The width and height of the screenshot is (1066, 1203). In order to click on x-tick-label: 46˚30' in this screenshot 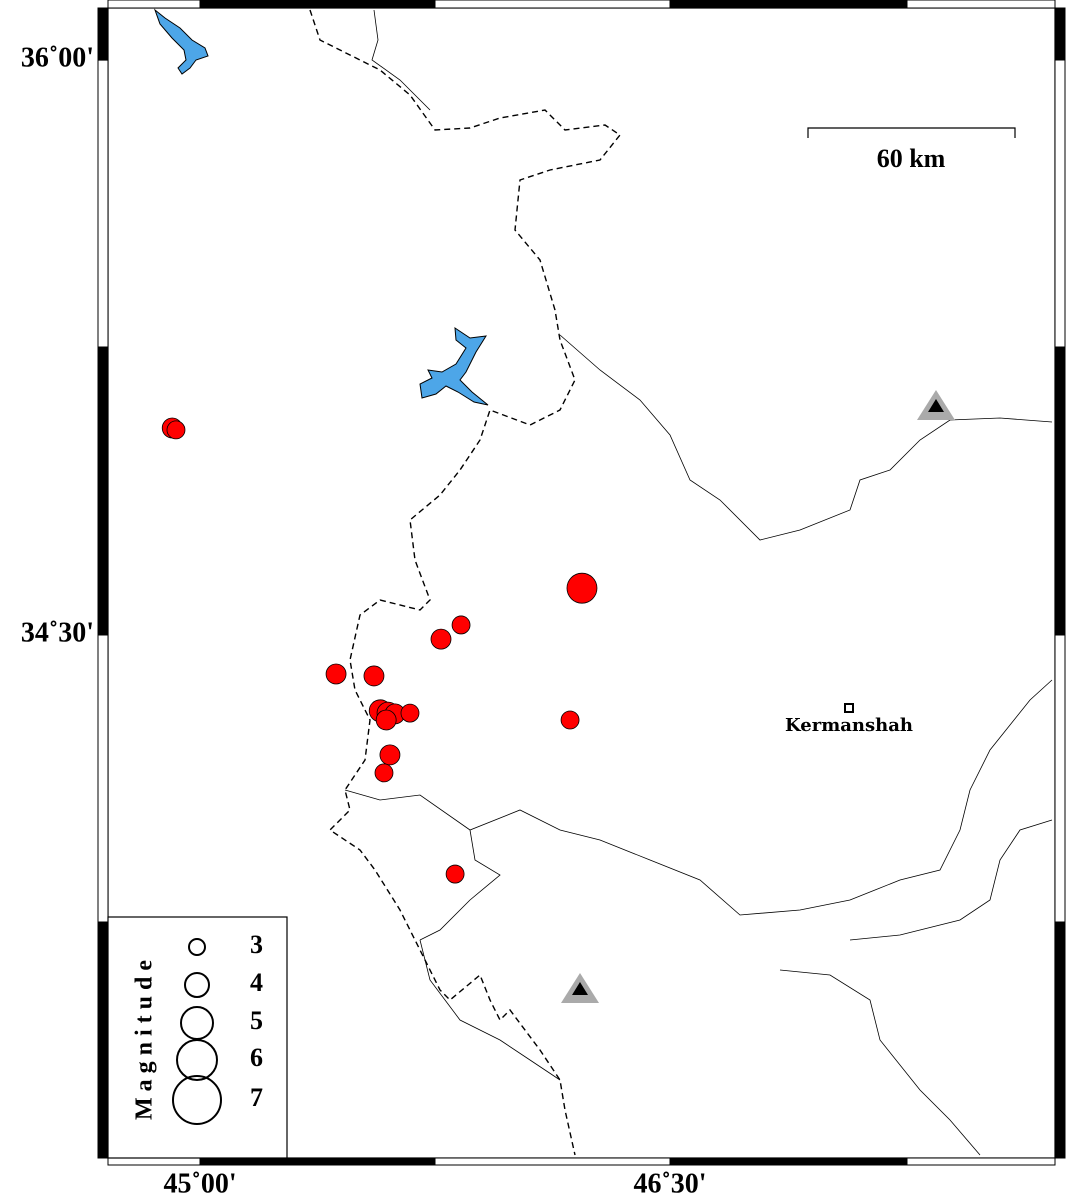, I will do `click(669, 1183)`.